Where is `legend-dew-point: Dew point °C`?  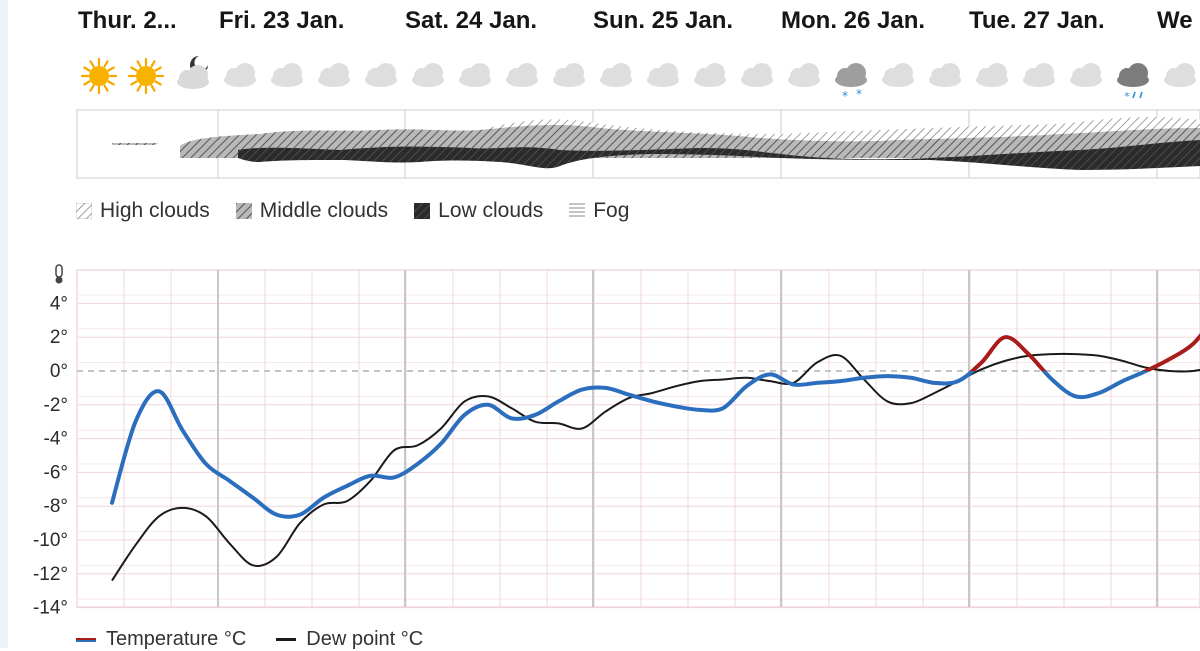 legend-dew-point: Dew point °C is located at coordinates (349, 639).